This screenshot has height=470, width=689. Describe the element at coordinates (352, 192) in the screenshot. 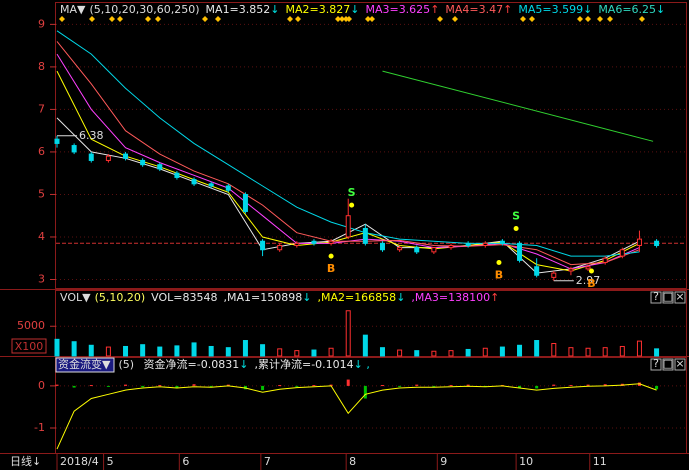

I see `signal-label: S` at that location.